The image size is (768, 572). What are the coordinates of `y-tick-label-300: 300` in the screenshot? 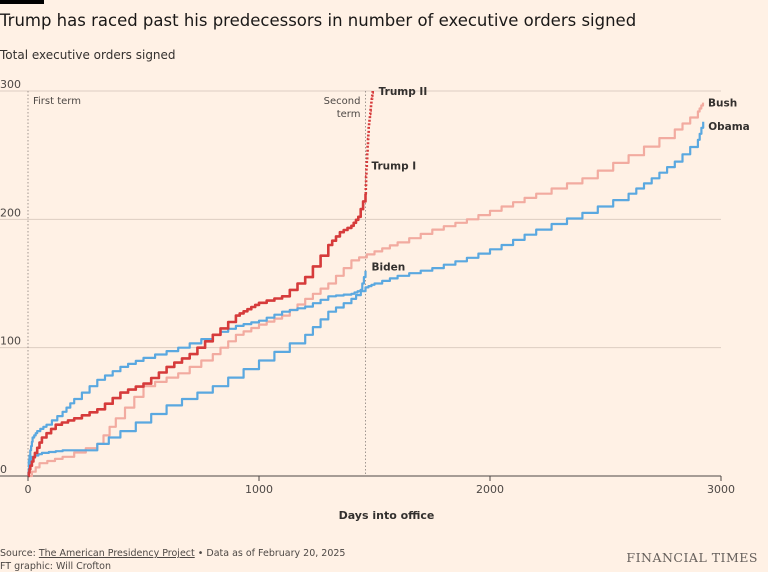 It's located at (10, 84).